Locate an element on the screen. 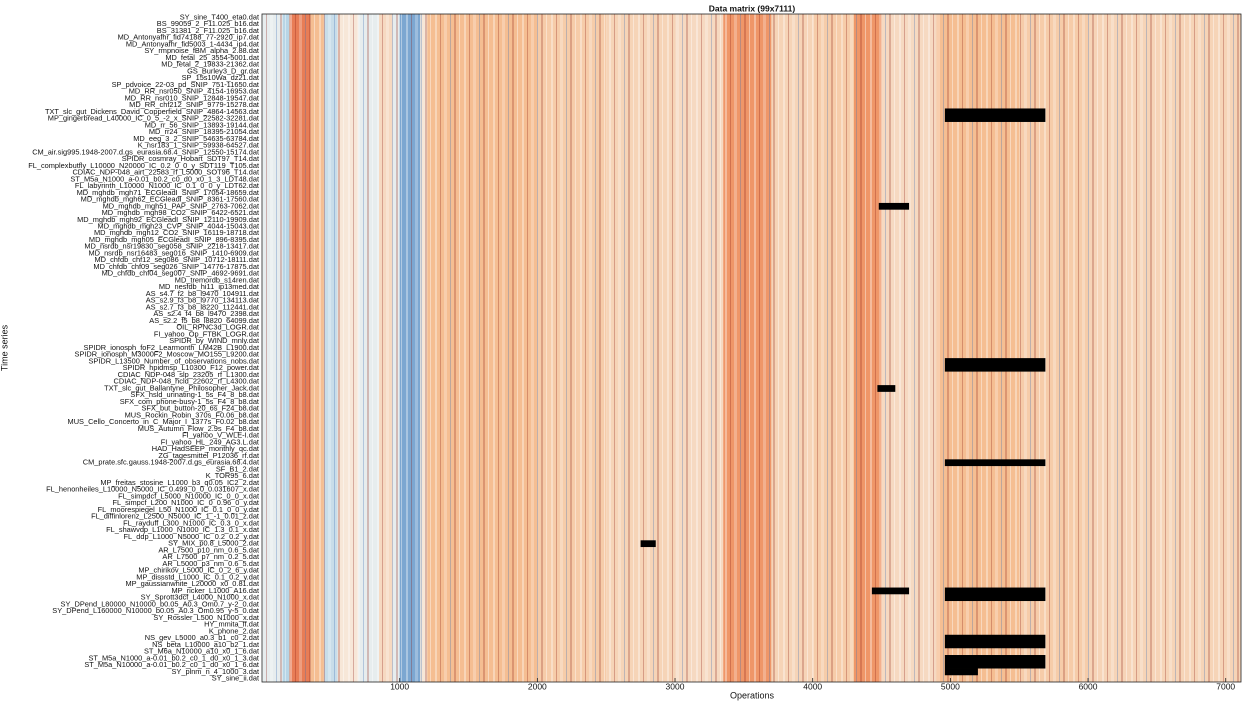 The width and height of the screenshot is (1256, 712). row-label: AR_L5000_p3_nm_0.6_5.dat is located at coordinates (210, 563).